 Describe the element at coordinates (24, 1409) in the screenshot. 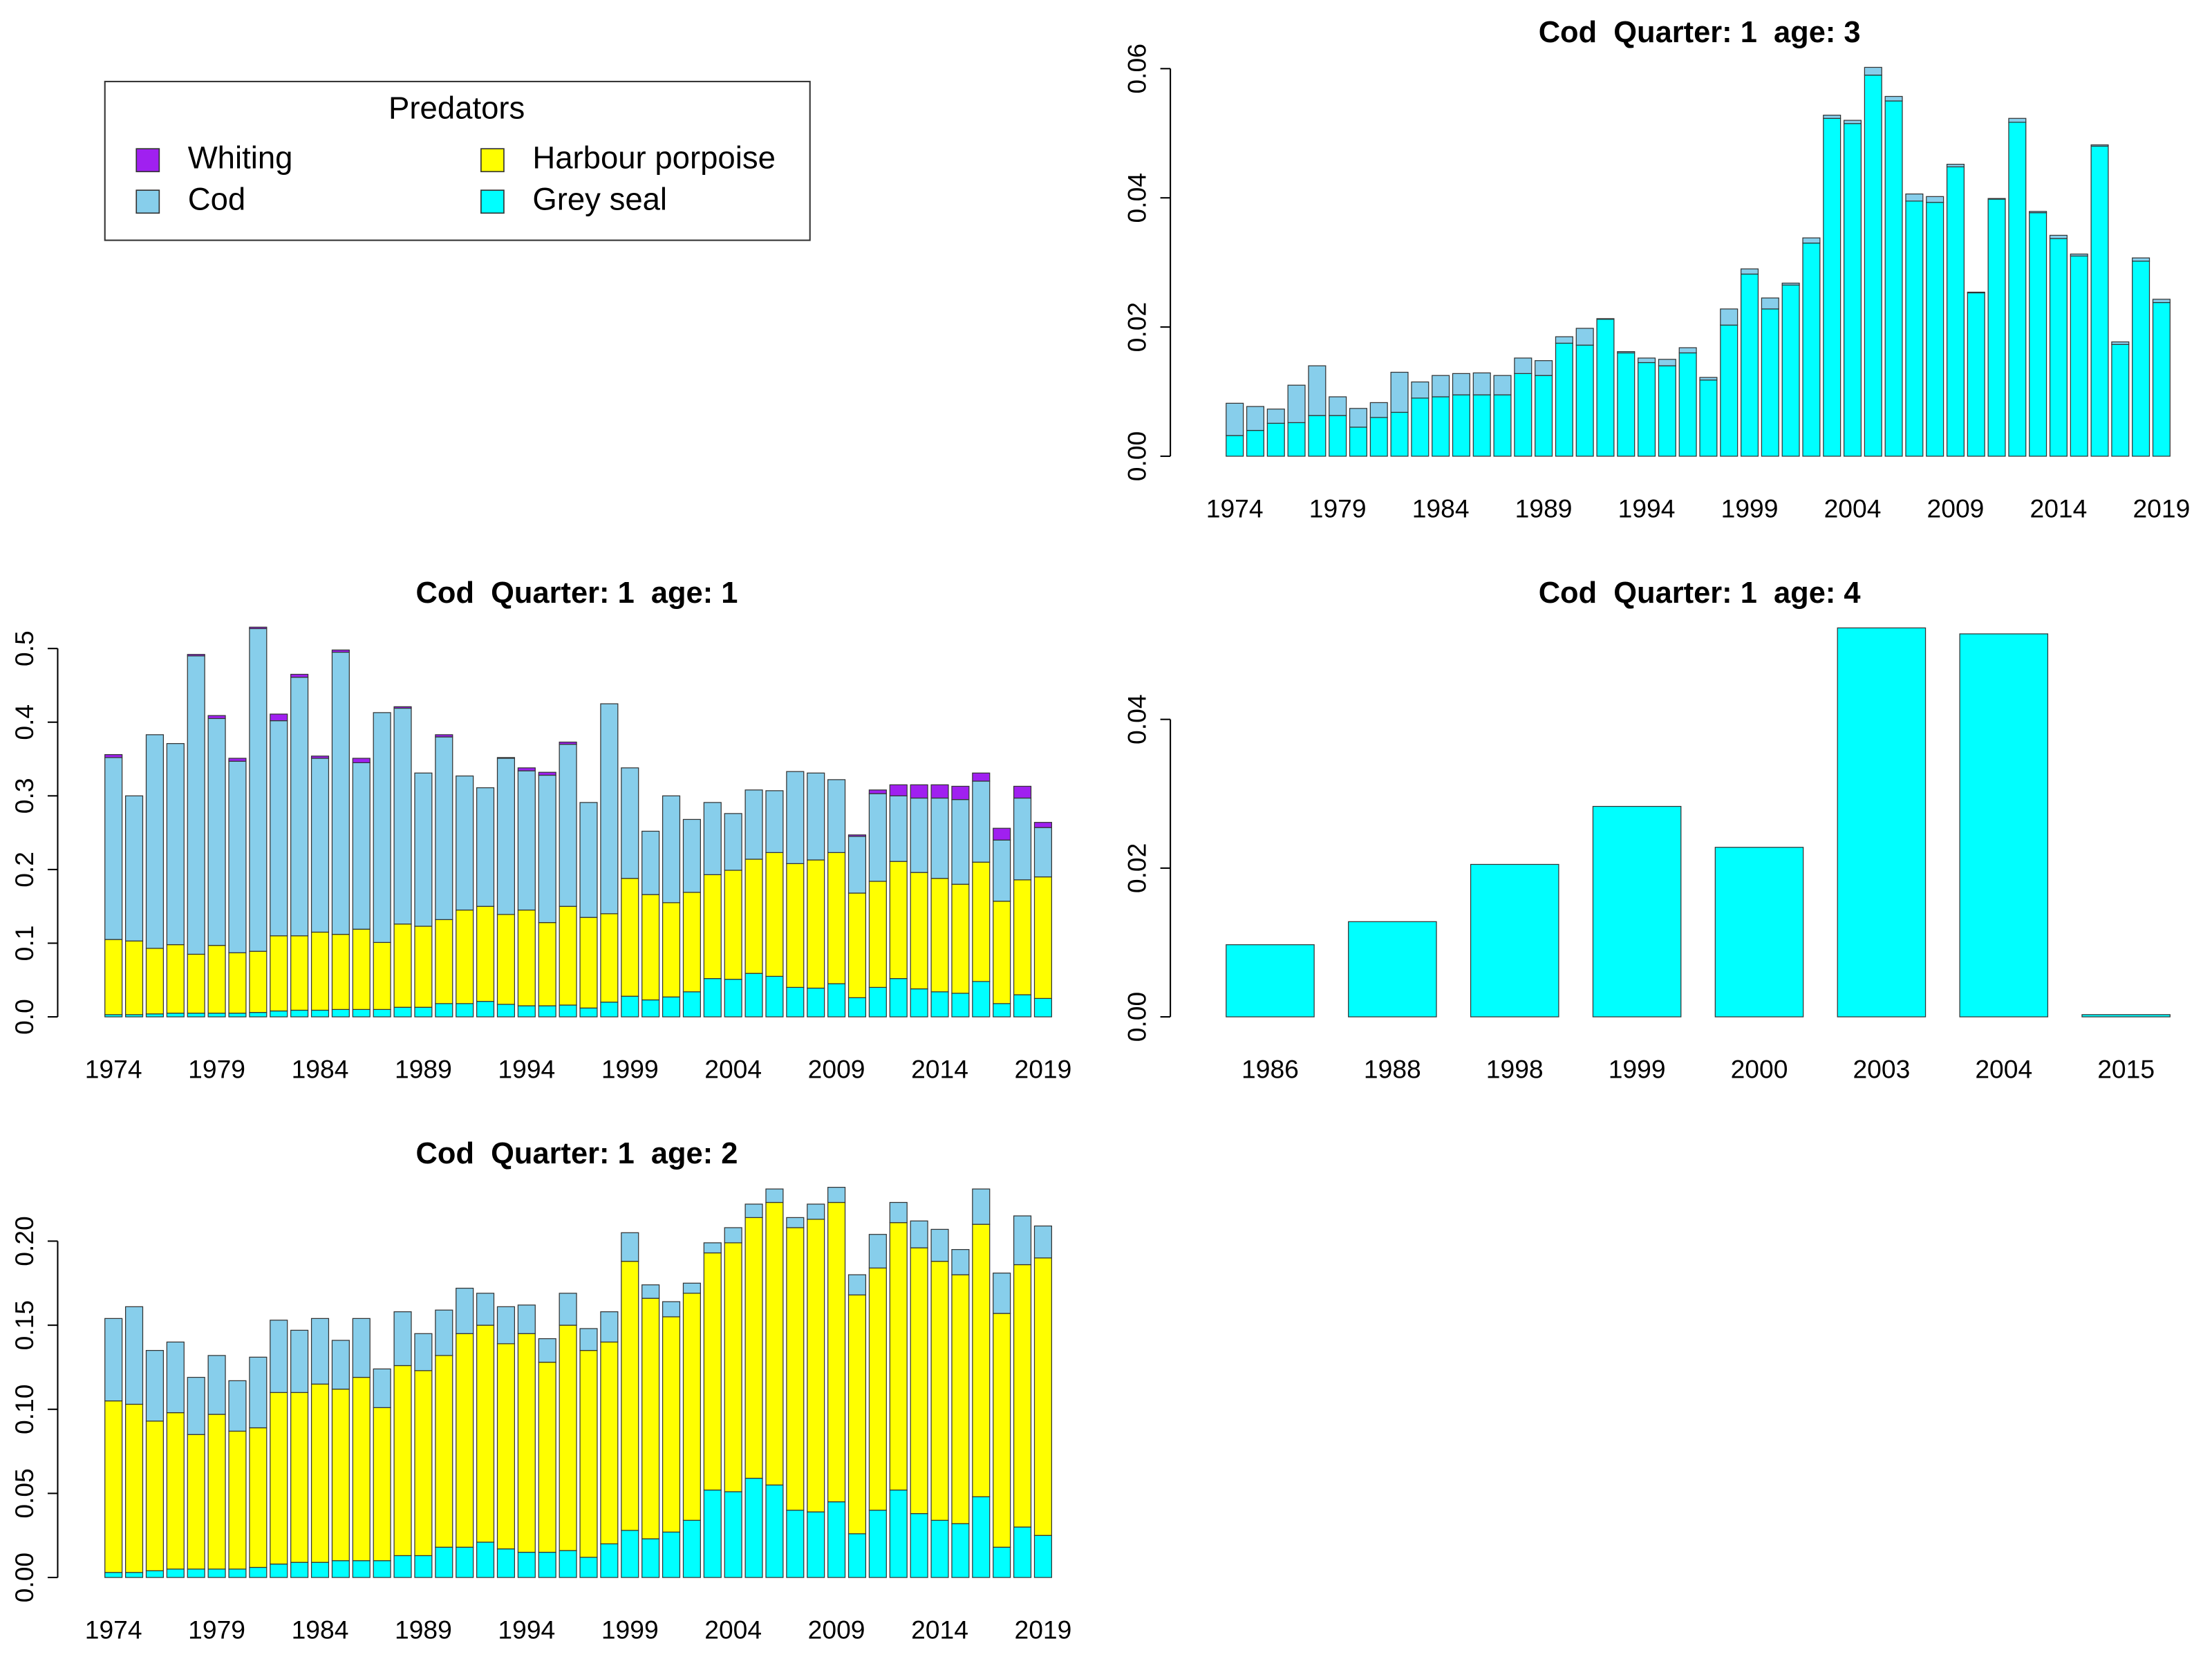

I see `y-tick-label: 0.10` at that location.